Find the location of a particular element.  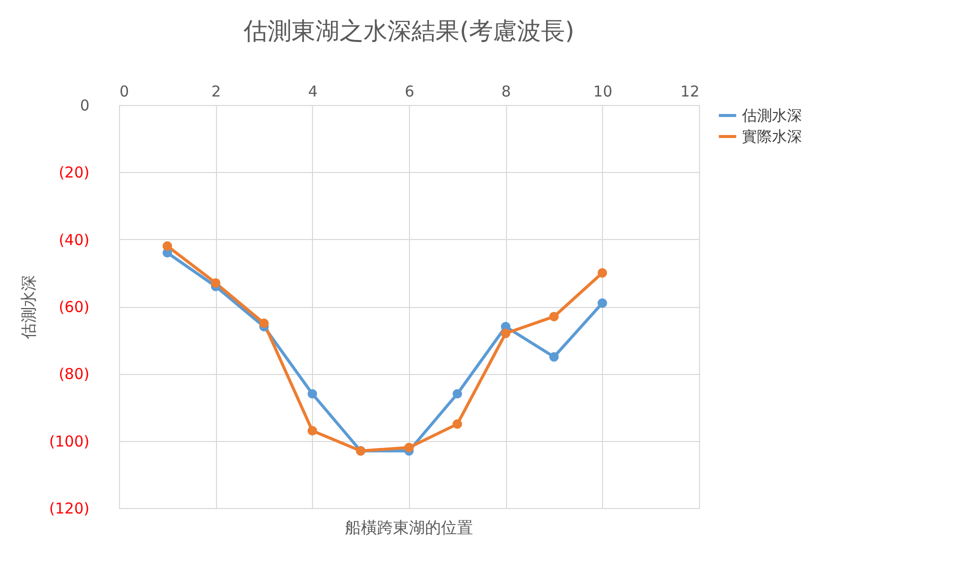

x-tick-label: 8 is located at coordinates (506, 91).